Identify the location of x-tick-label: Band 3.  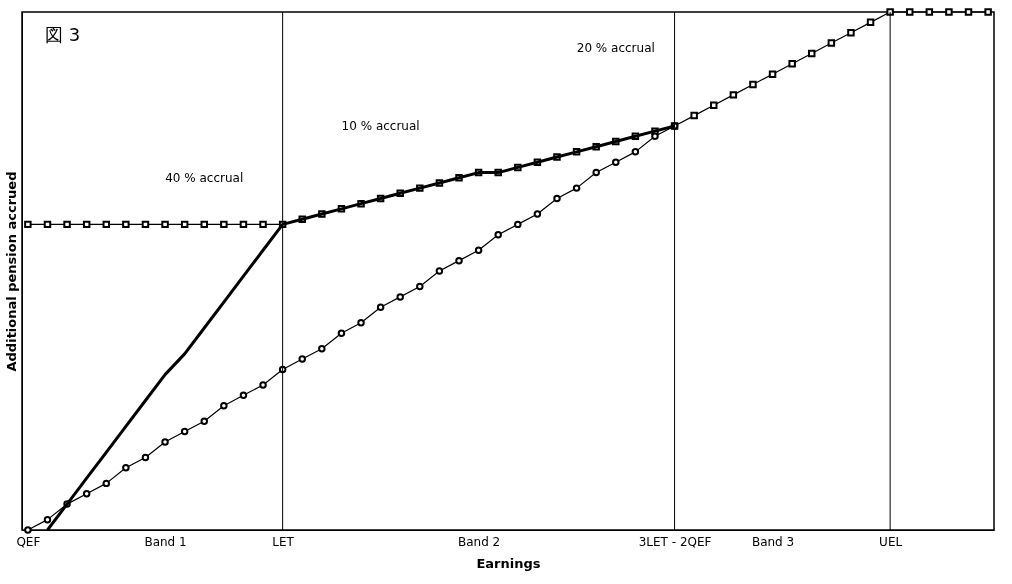
(773, 541).